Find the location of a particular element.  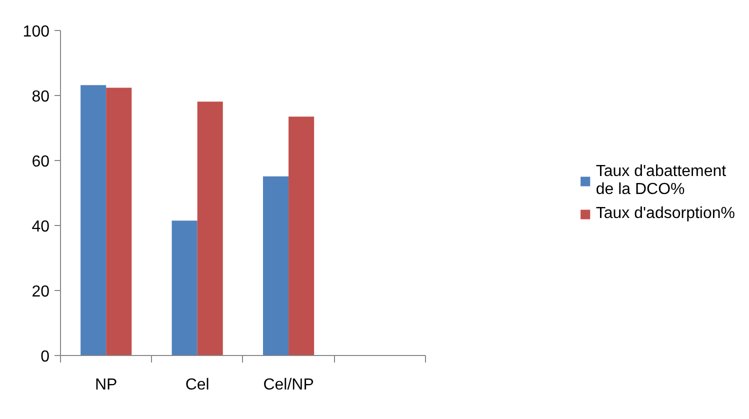

y-tick-label: 100 is located at coordinates (36, 32).